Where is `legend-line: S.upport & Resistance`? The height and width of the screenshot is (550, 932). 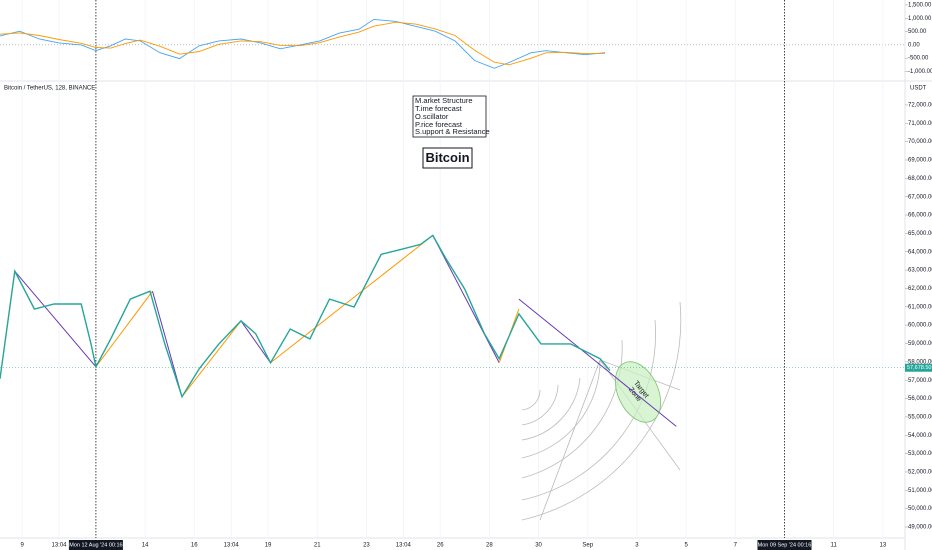 legend-line: S.upport & Resistance is located at coordinates (452, 131).